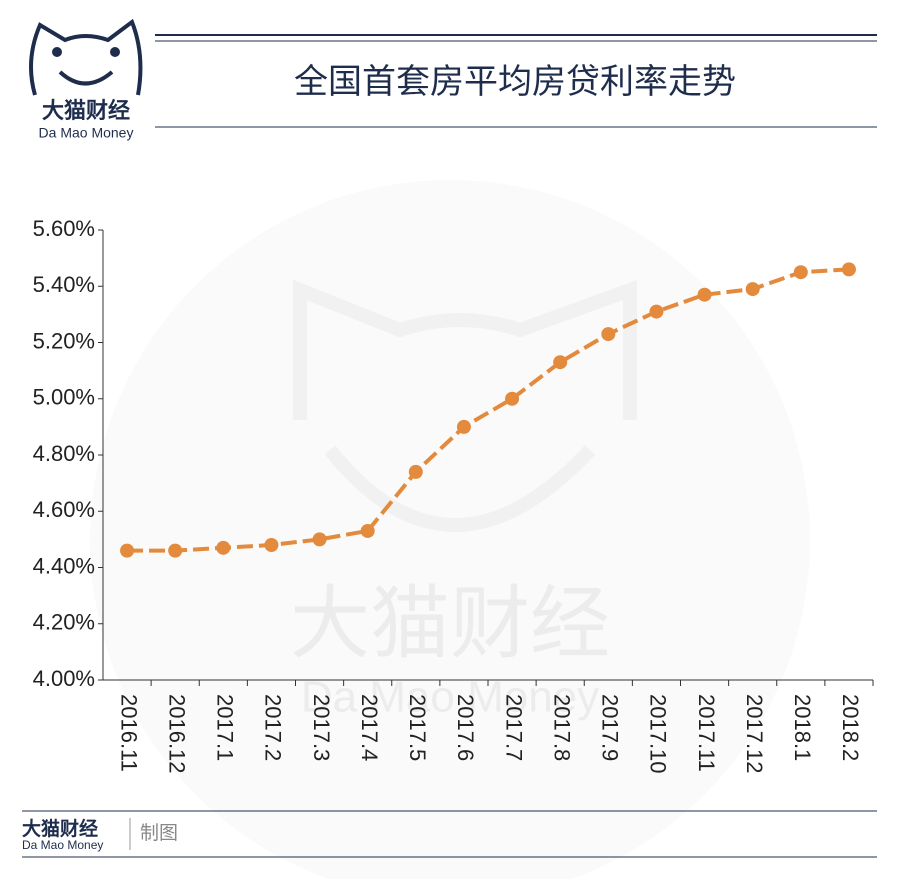 The height and width of the screenshot is (879, 900). What do you see at coordinates (450, 623) in the screenshot?
I see `watermark-text: 大猫财经` at bounding box center [450, 623].